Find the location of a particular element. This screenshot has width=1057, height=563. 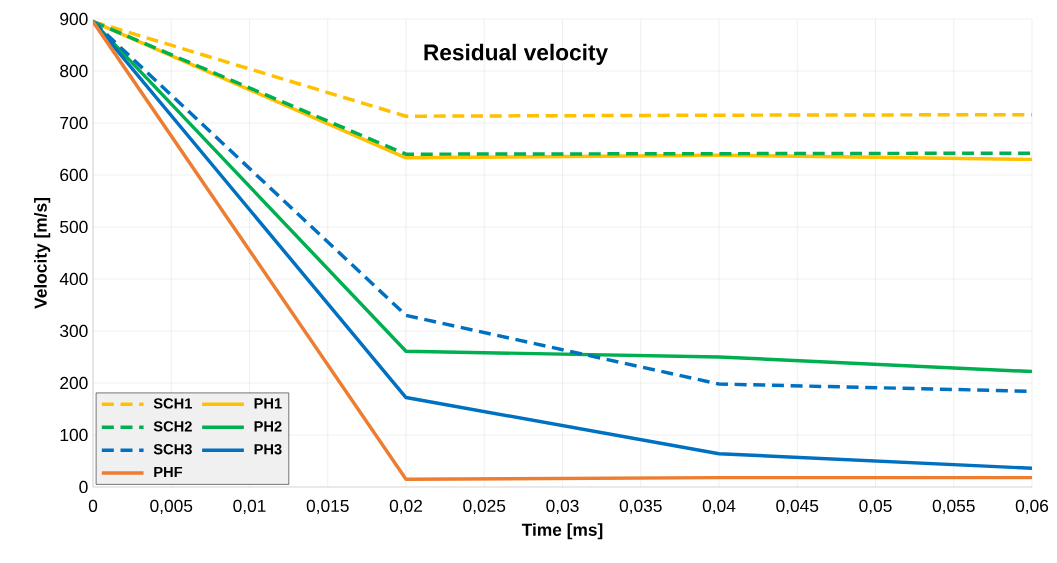

x-tick-label: 0,03 is located at coordinates (562, 507).